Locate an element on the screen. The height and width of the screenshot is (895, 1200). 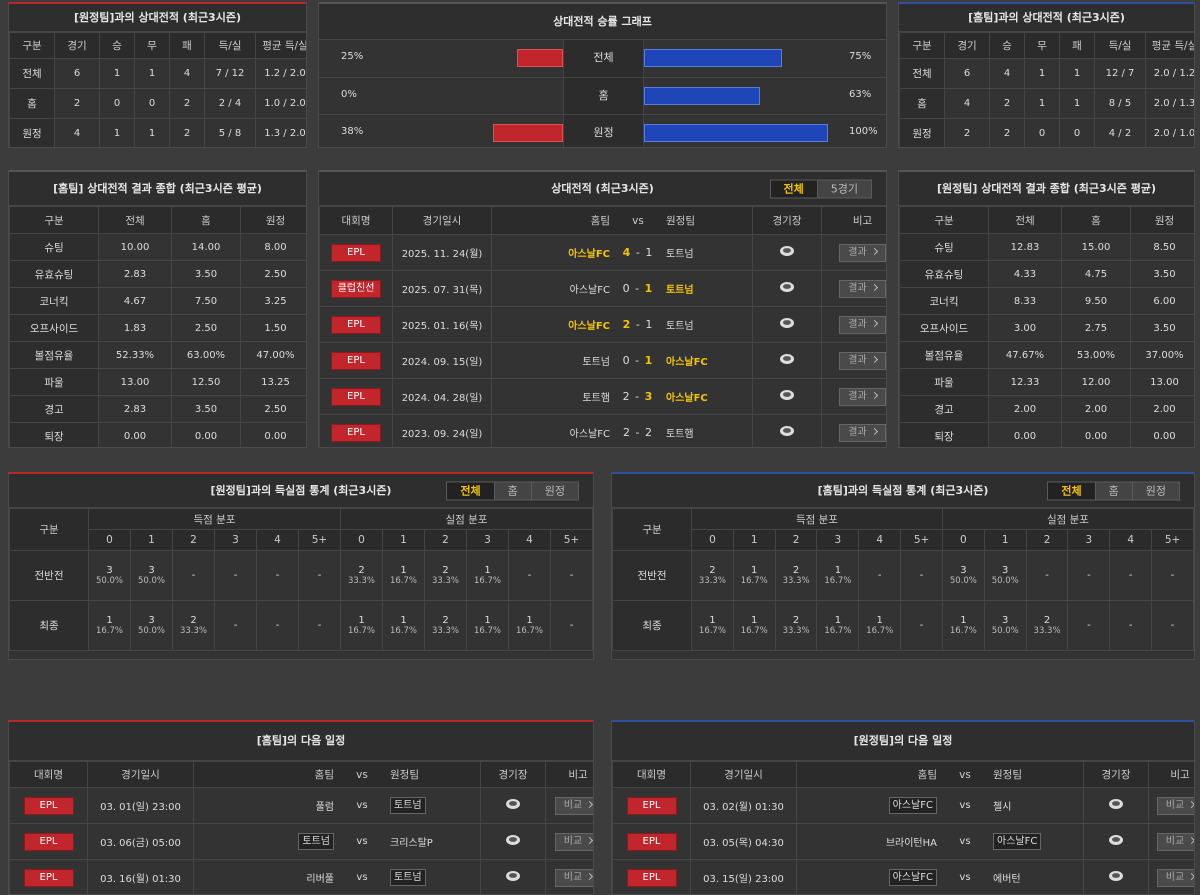
cell: 2.83 is located at coordinates (135, 274).